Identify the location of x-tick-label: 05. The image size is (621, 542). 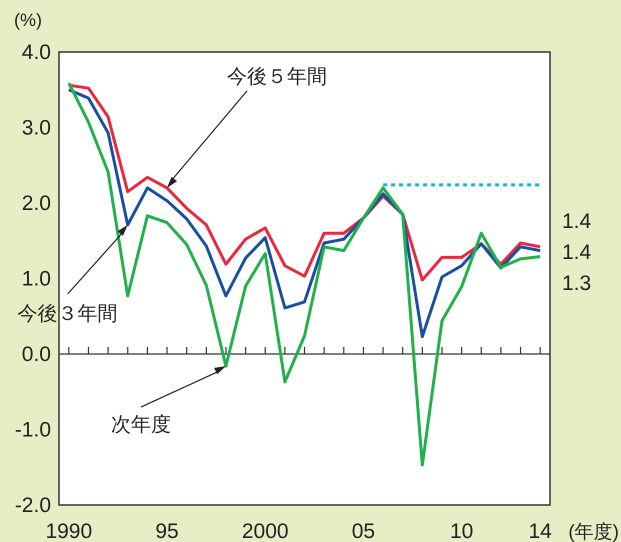
(364, 531).